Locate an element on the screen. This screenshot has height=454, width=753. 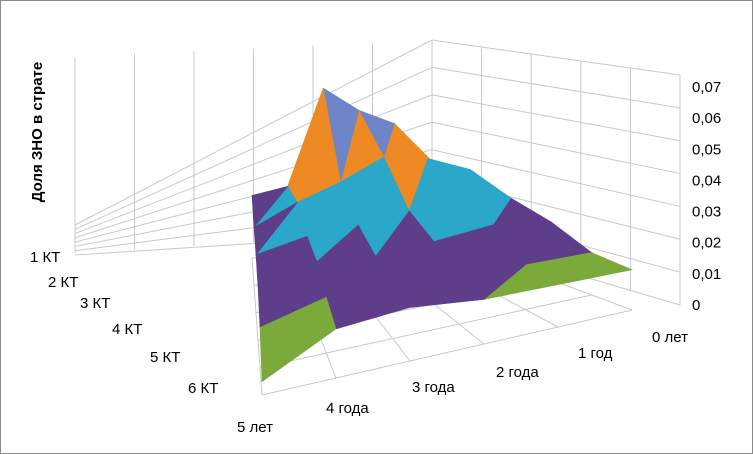
year-tick-label: 3 года is located at coordinates (433, 387).